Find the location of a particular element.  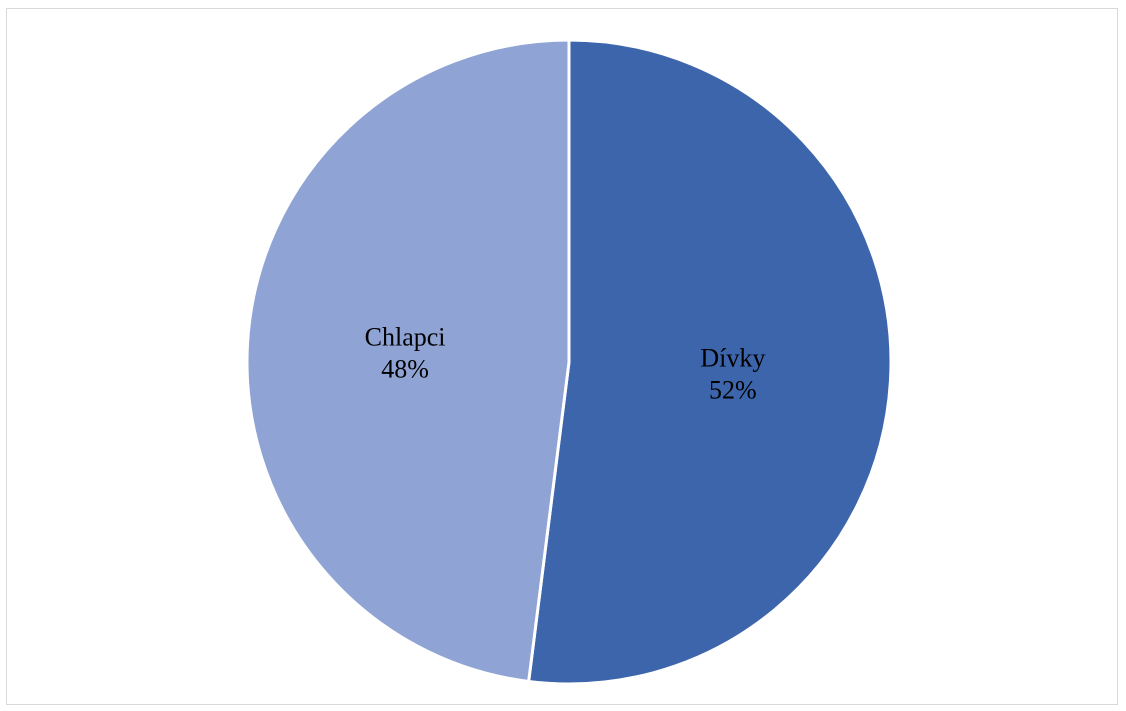

slice-percent-1: 48% is located at coordinates (405, 369).